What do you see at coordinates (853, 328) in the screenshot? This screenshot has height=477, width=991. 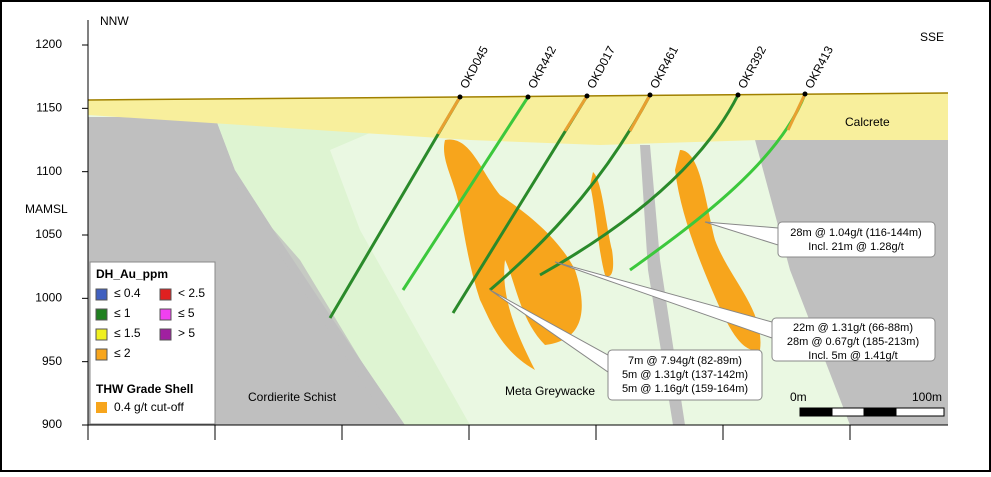 I see `callout-text: 22m @ 1.31g/t (66-88m)` at bounding box center [853, 328].